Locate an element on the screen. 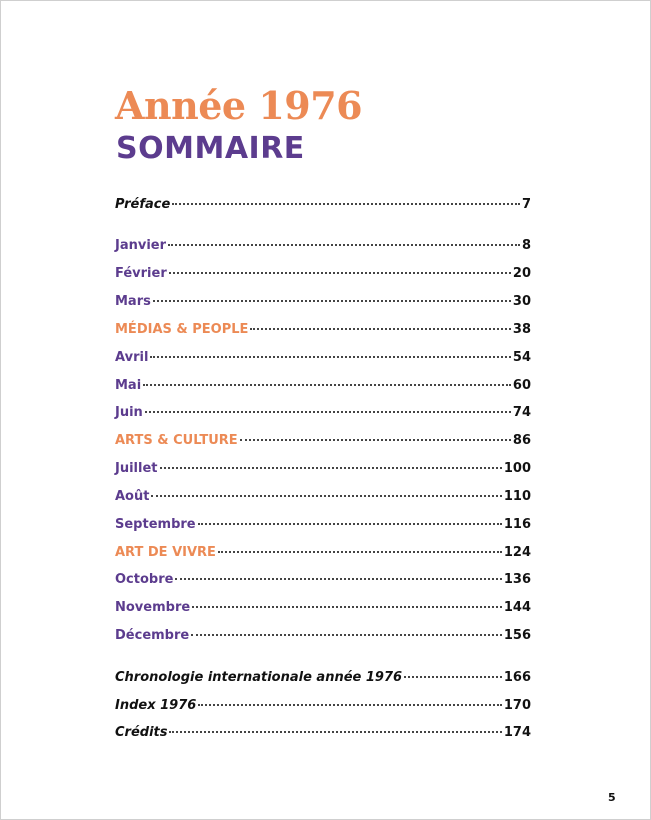  toc-entry: Crédits 174 is located at coordinates (323, 733).